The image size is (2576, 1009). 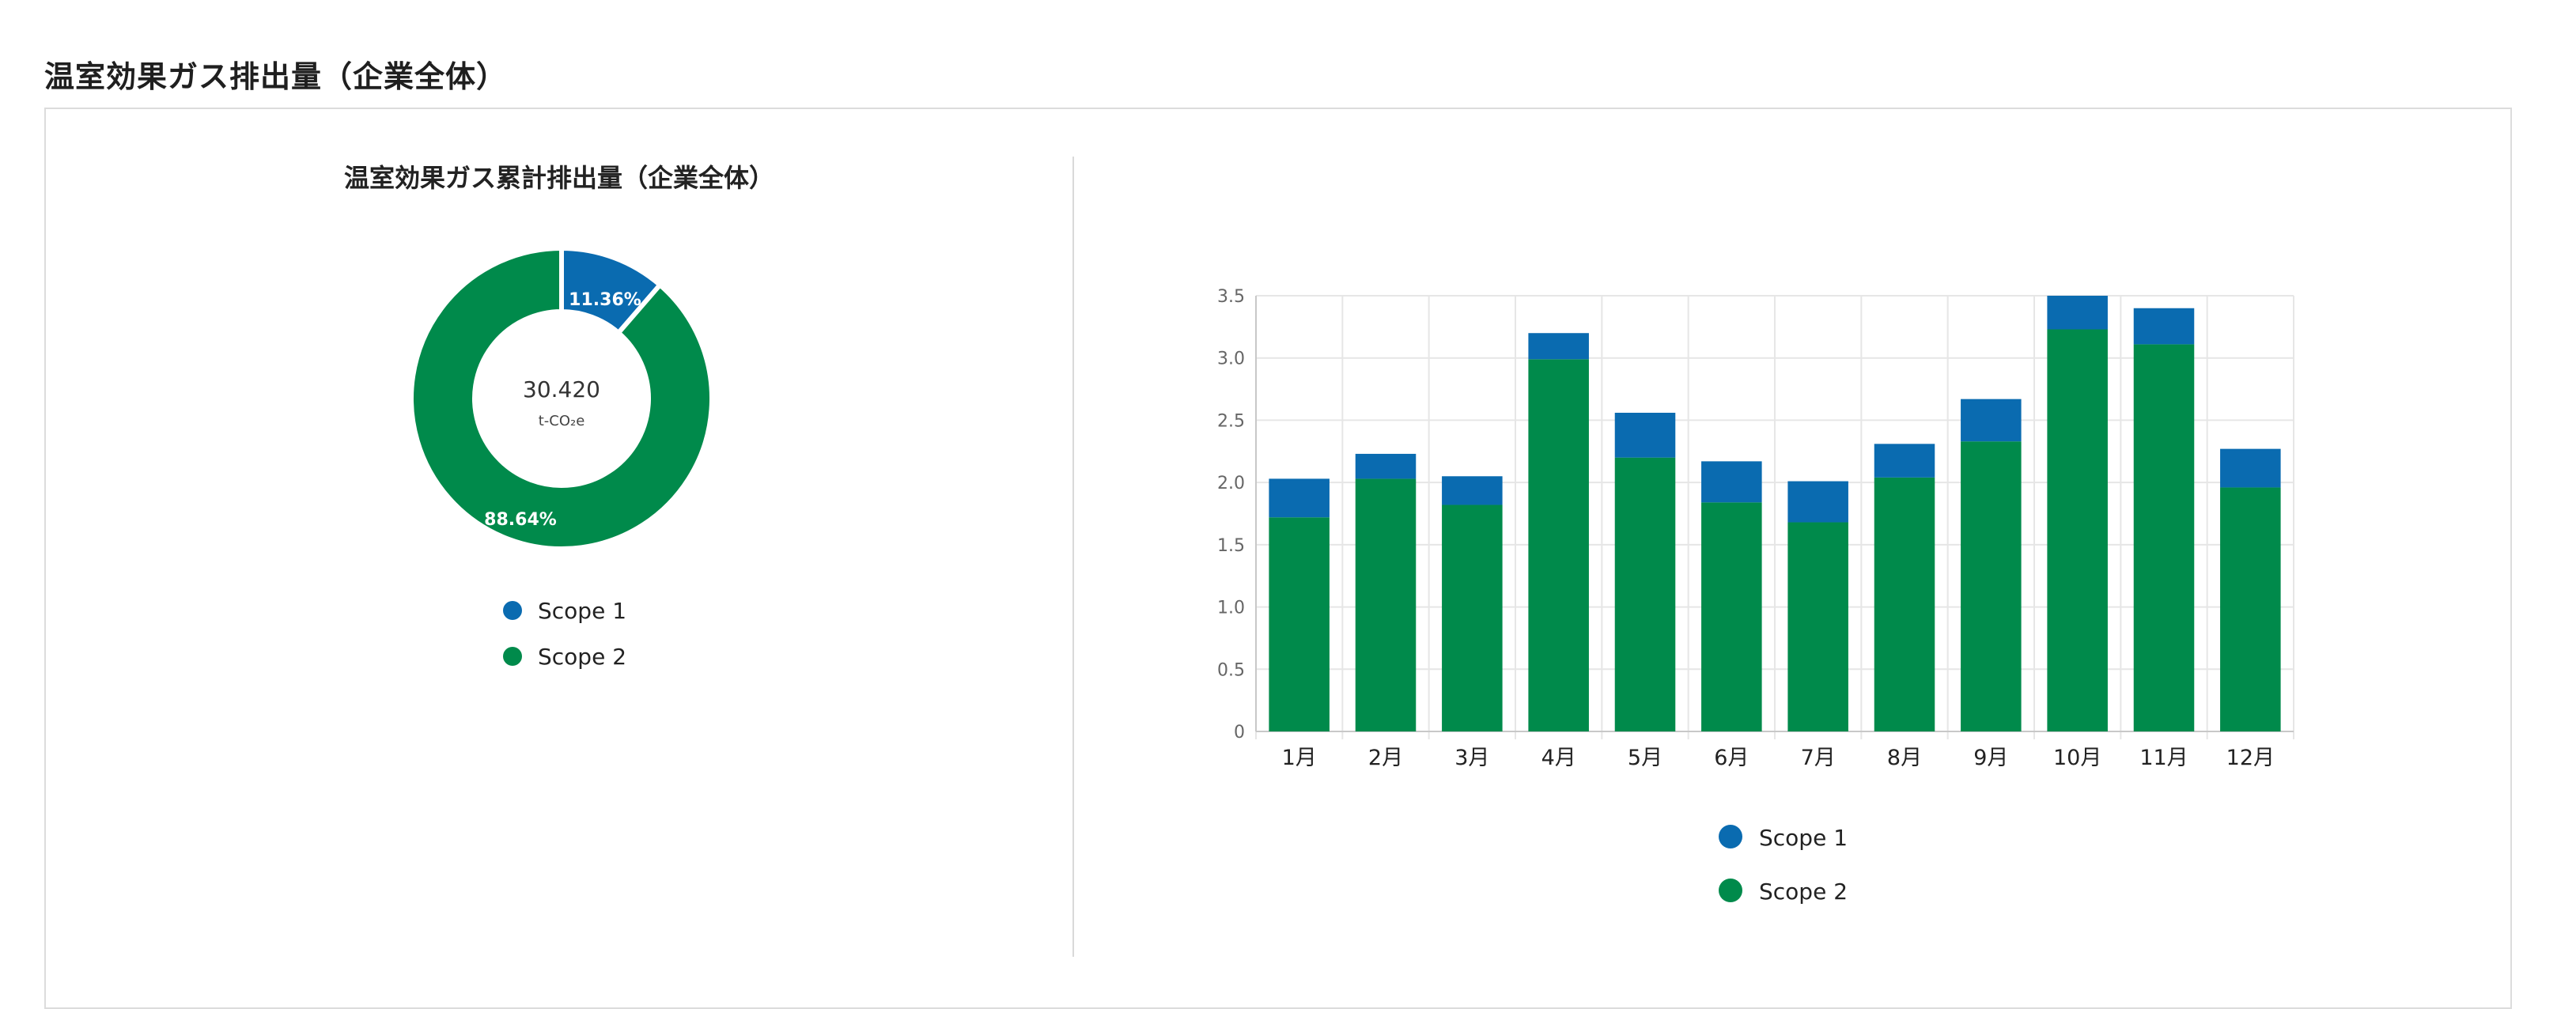 What do you see at coordinates (1231, 483) in the screenshot?
I see `y-tick-label: 2.0` at bounding box center [1231, 483].